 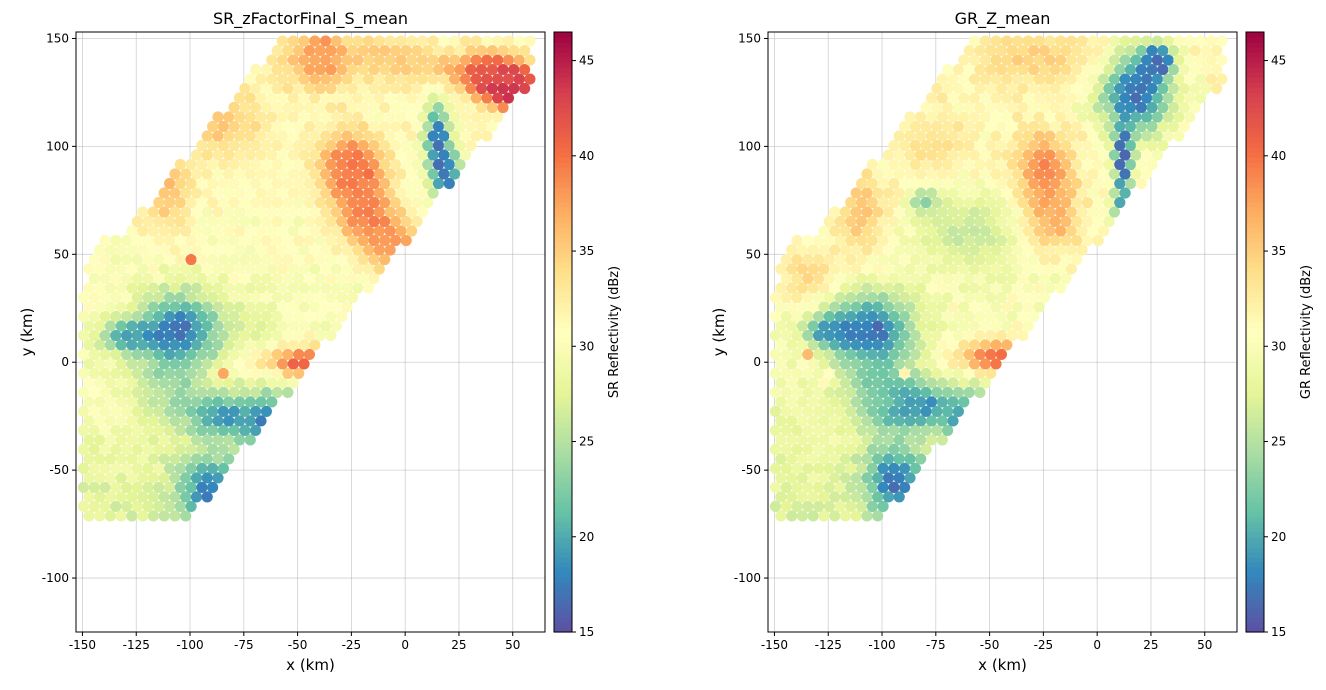 I want to click on colorbar-tick-label: 20, so click(x=1278, y=537).